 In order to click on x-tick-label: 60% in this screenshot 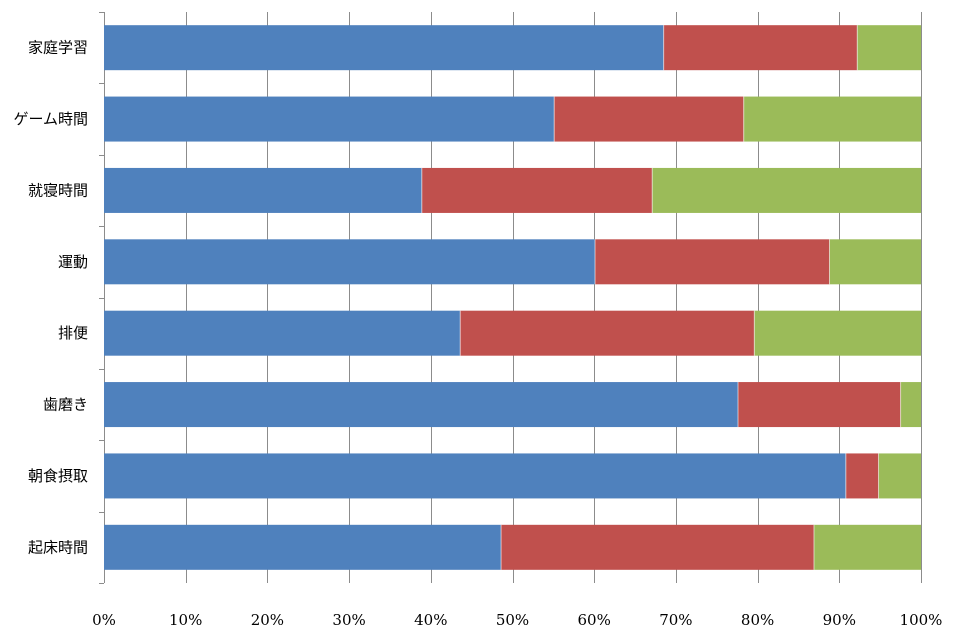, I will do `click(594, 620)`.